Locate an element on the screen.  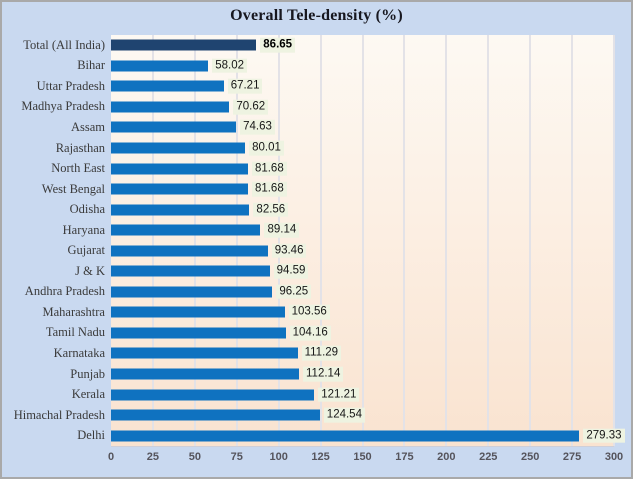
bar-row: North East 81.68 is located at coordinates (310, 168).